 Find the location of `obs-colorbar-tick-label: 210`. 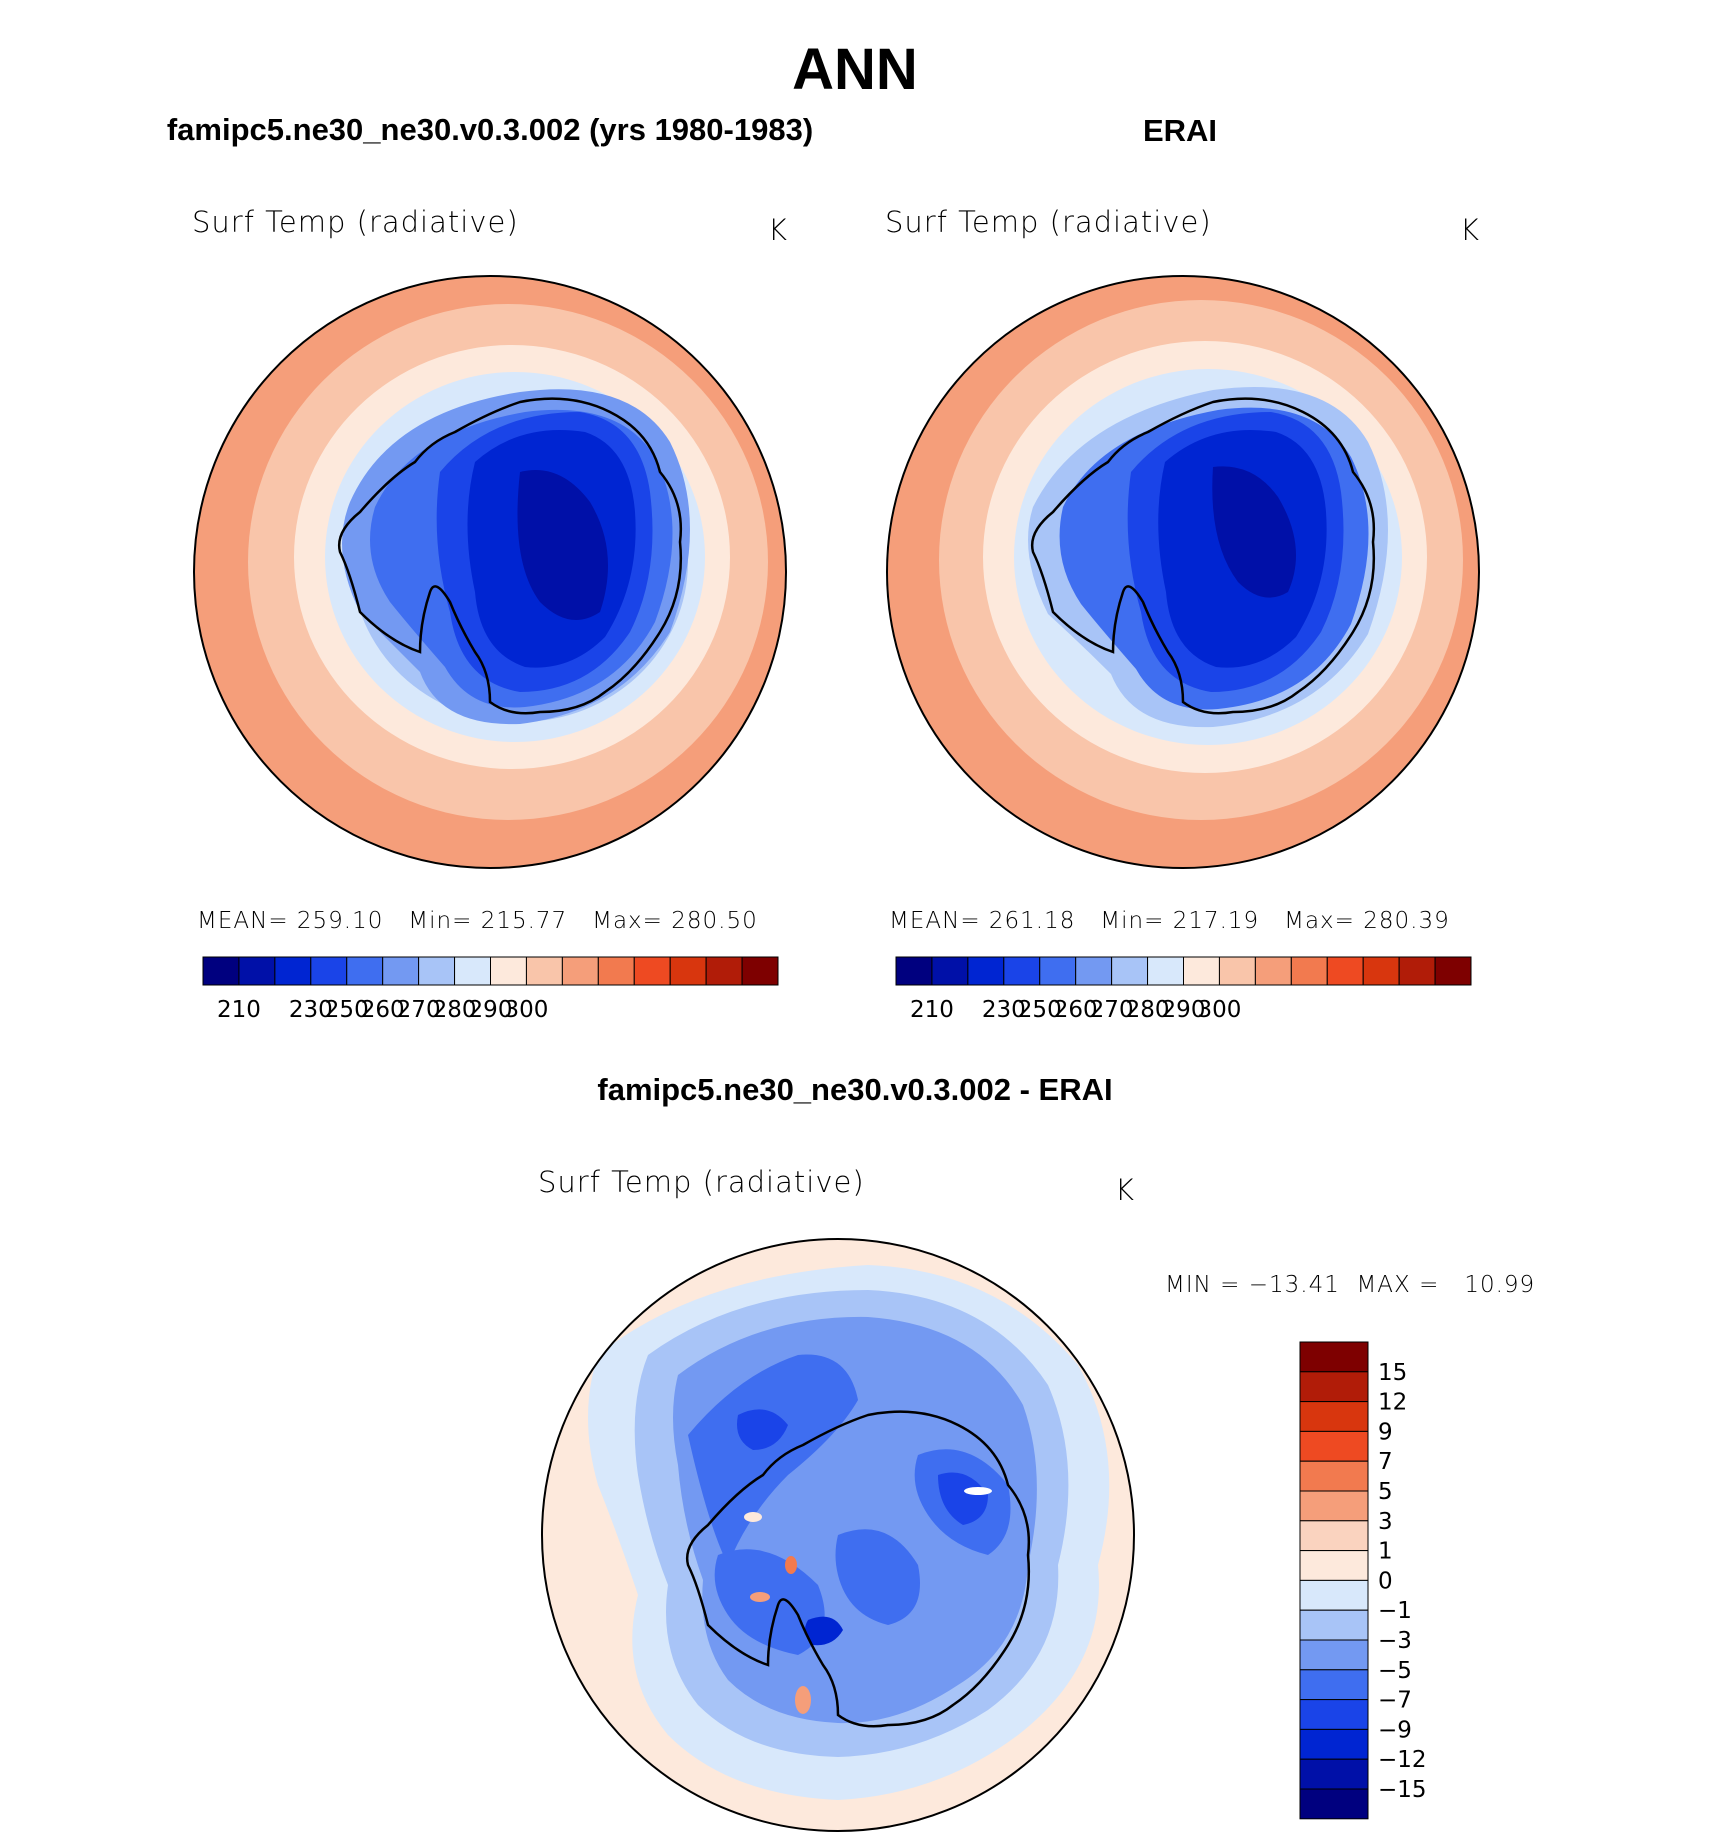

obs-colorbar-tick-label: 210 is located at coordinates (932, 1010).